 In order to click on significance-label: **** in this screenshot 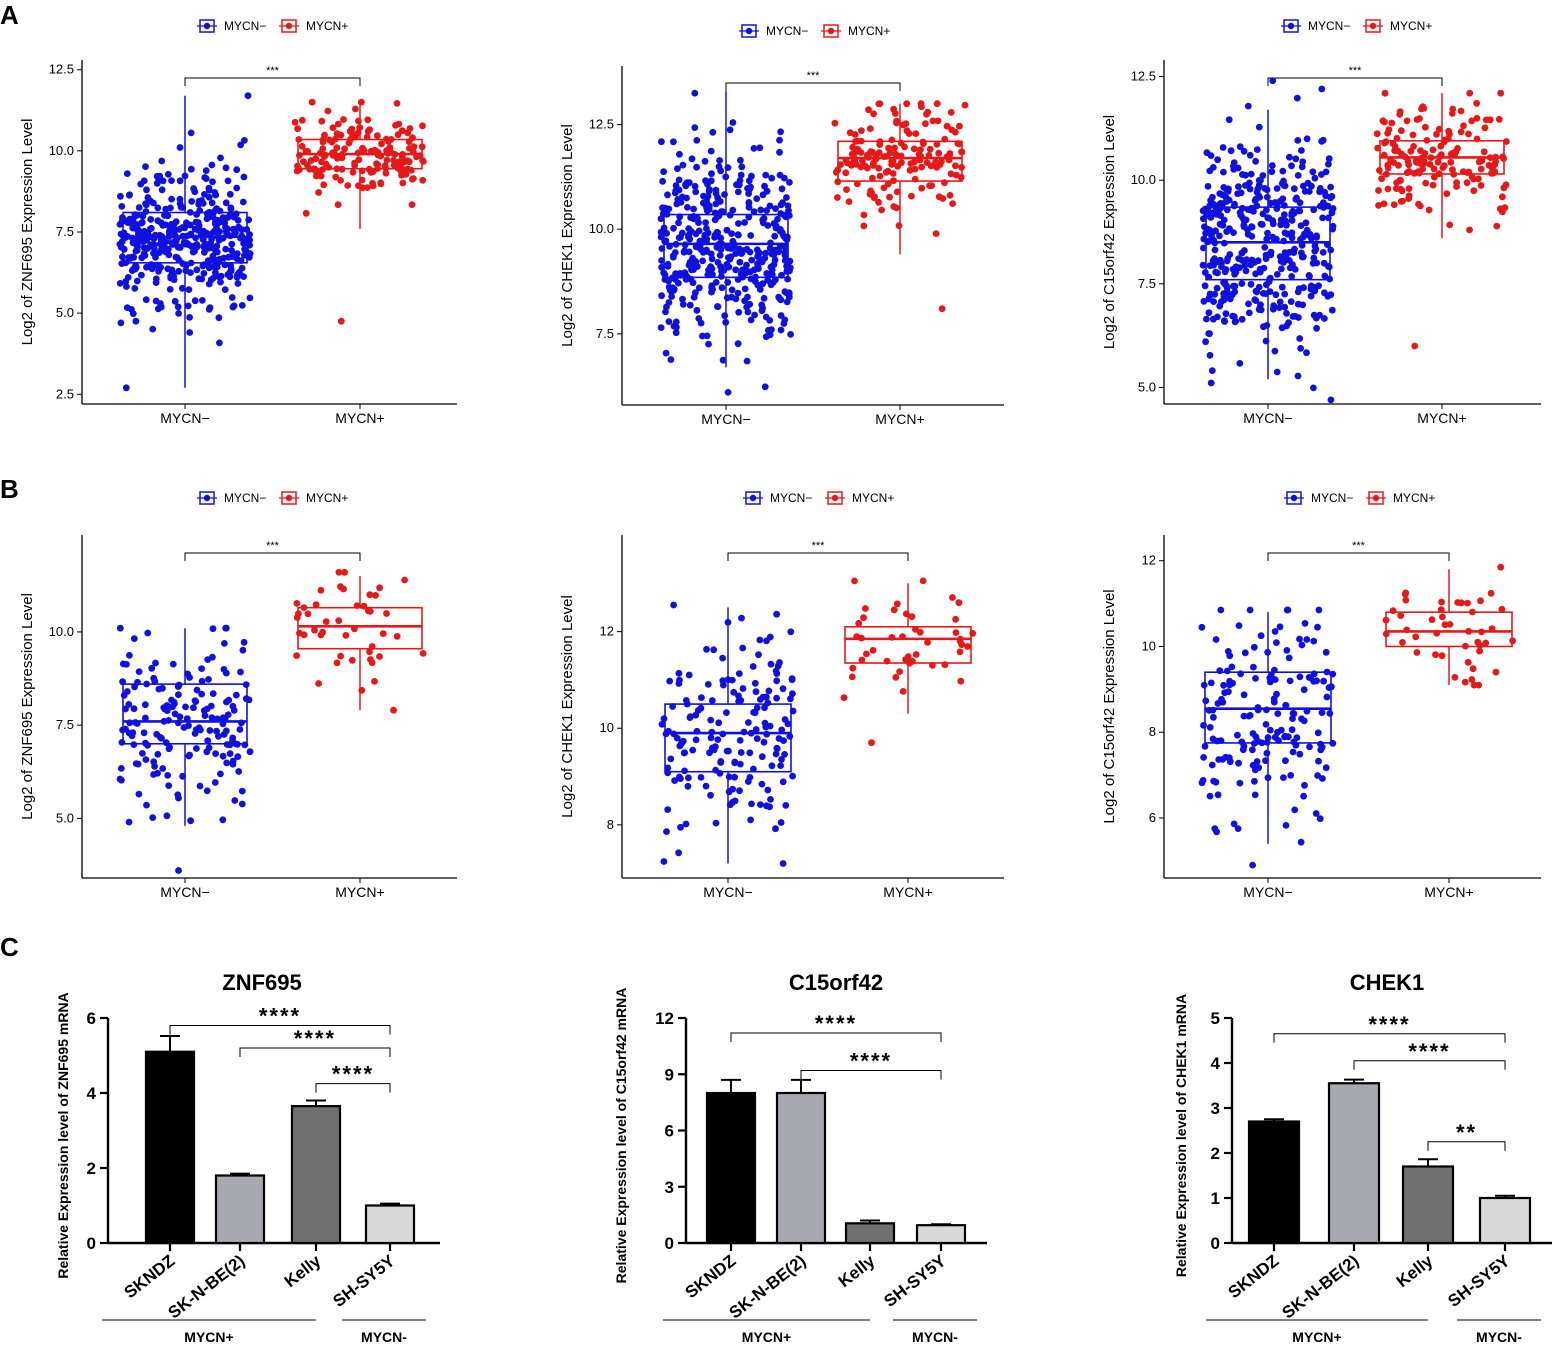, I will do `click(315, 1038)`.